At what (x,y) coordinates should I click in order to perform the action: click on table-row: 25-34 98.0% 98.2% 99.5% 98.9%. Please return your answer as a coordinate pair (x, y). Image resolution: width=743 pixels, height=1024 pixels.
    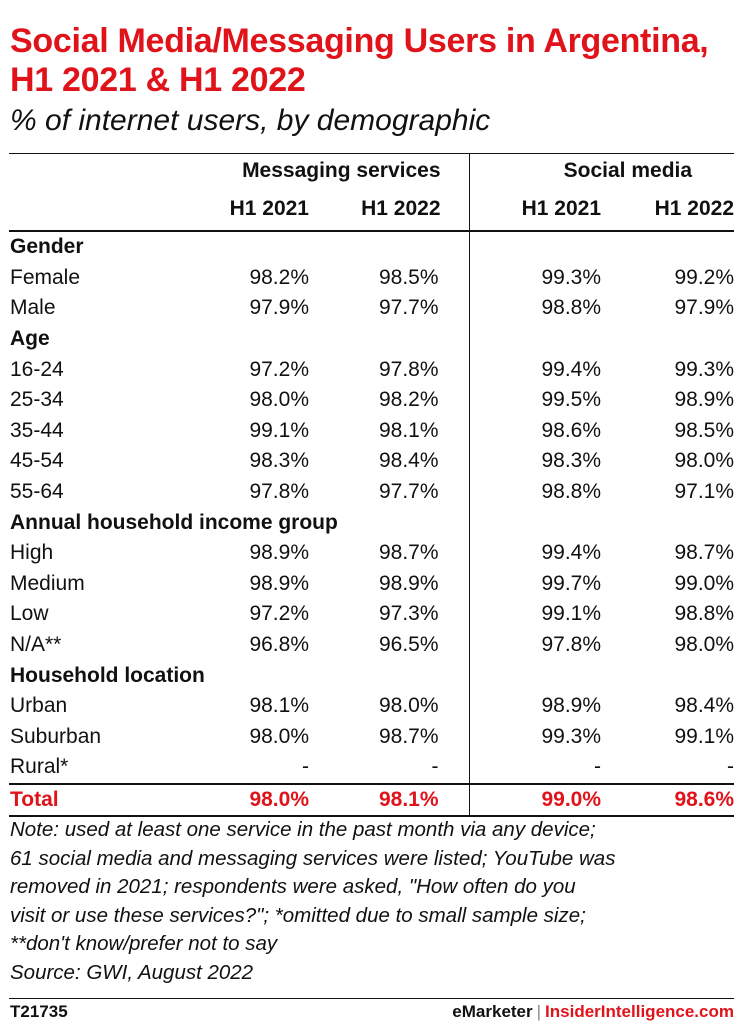
    Looking at the image, I should click on (372, 400).